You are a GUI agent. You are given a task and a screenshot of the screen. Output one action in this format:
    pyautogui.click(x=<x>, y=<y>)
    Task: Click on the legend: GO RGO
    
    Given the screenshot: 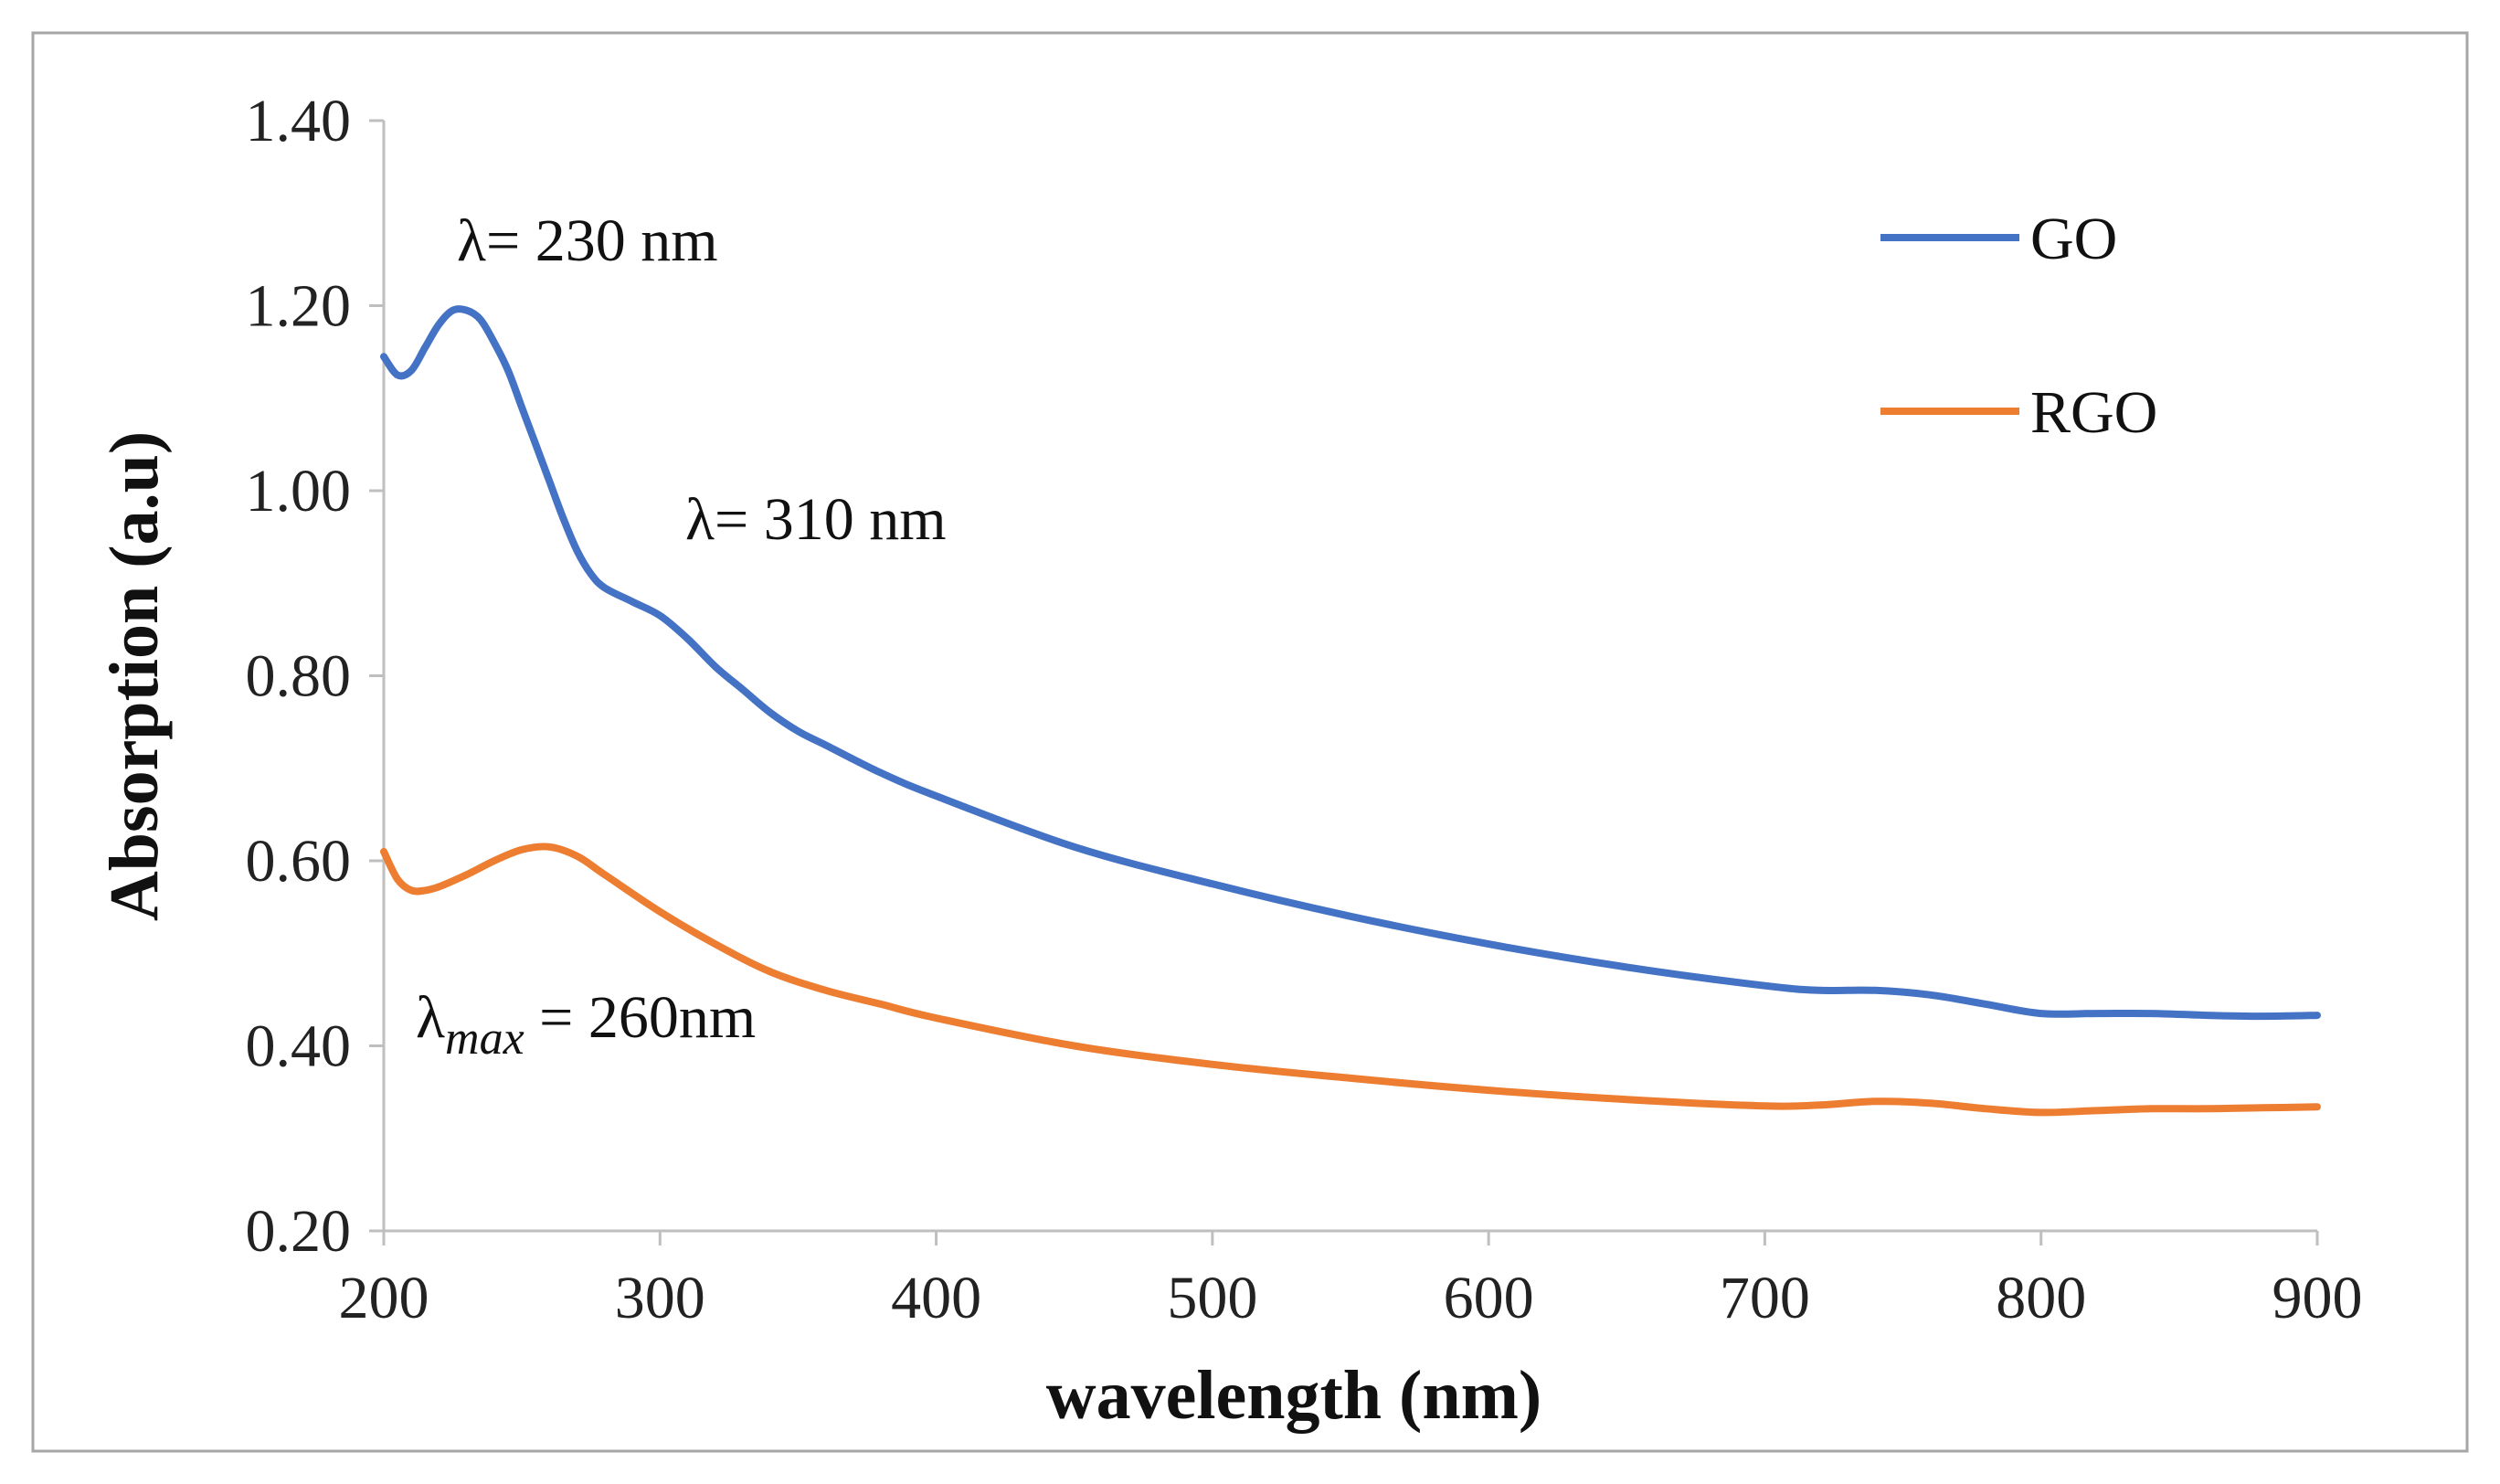 What is the action you would take?
    pyautogui.click(x=2019, y=326)
    